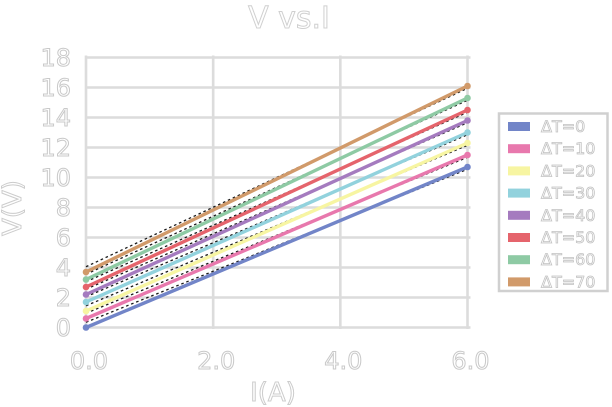  Describe the element at coordinates (568, 237) in the screenshot. I see `legend-label: ΔT=50` at that location.